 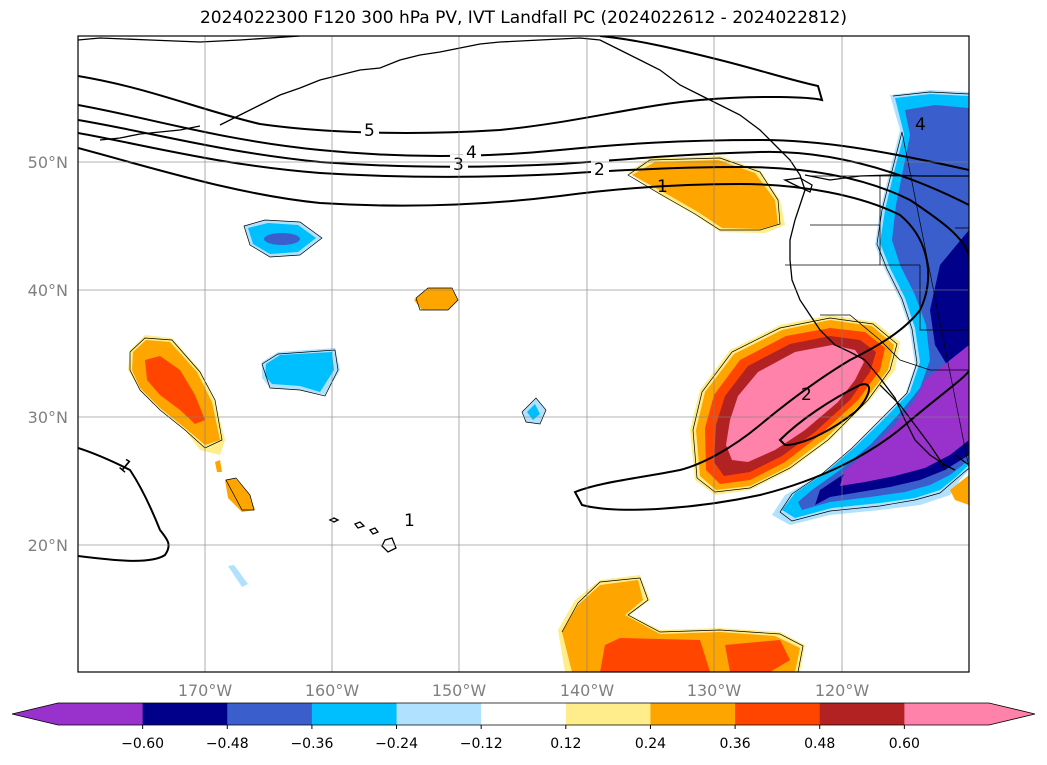 What do you see at coordinates (650, 744) in the screenshot?
I see `colorbar-tick-label: 0.24` at bounding box center [650, 744].